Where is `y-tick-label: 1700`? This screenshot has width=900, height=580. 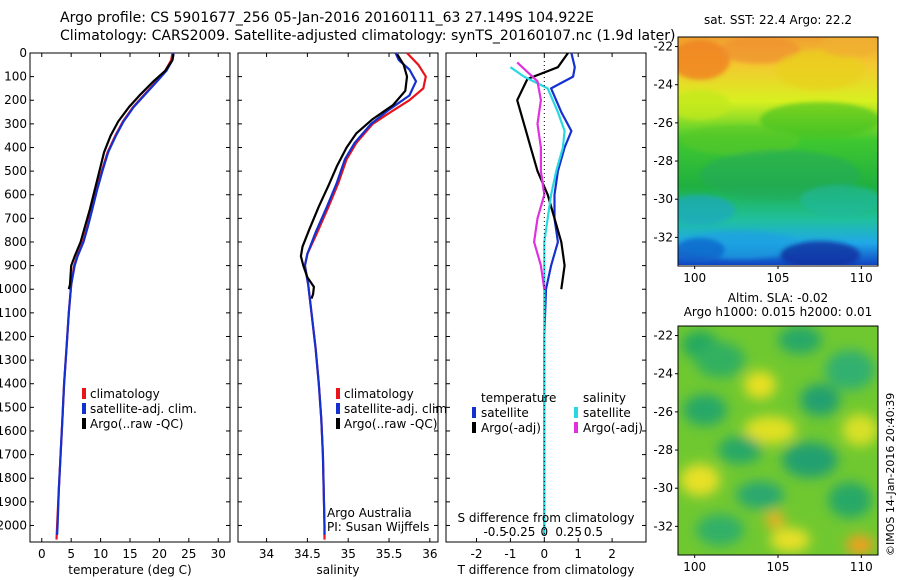 y-tick-label: 1700 is located at coordinates (13, 455).